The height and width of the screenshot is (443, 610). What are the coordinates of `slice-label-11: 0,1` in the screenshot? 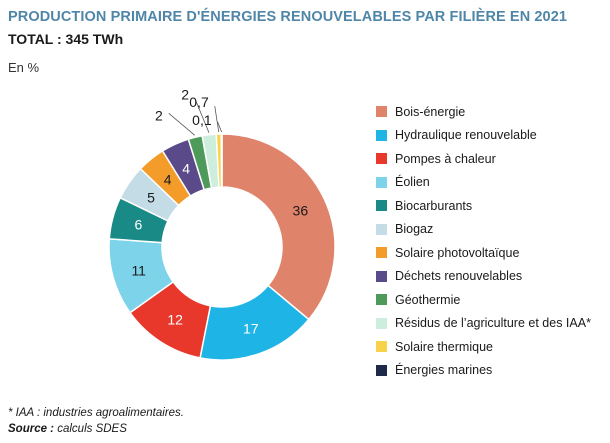 It's located at (202, 120).